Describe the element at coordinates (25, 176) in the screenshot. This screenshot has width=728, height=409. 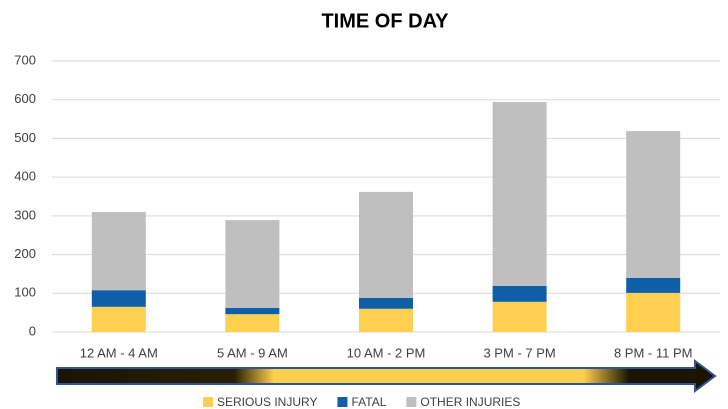
I see `y-tick-label: 400` at that location.